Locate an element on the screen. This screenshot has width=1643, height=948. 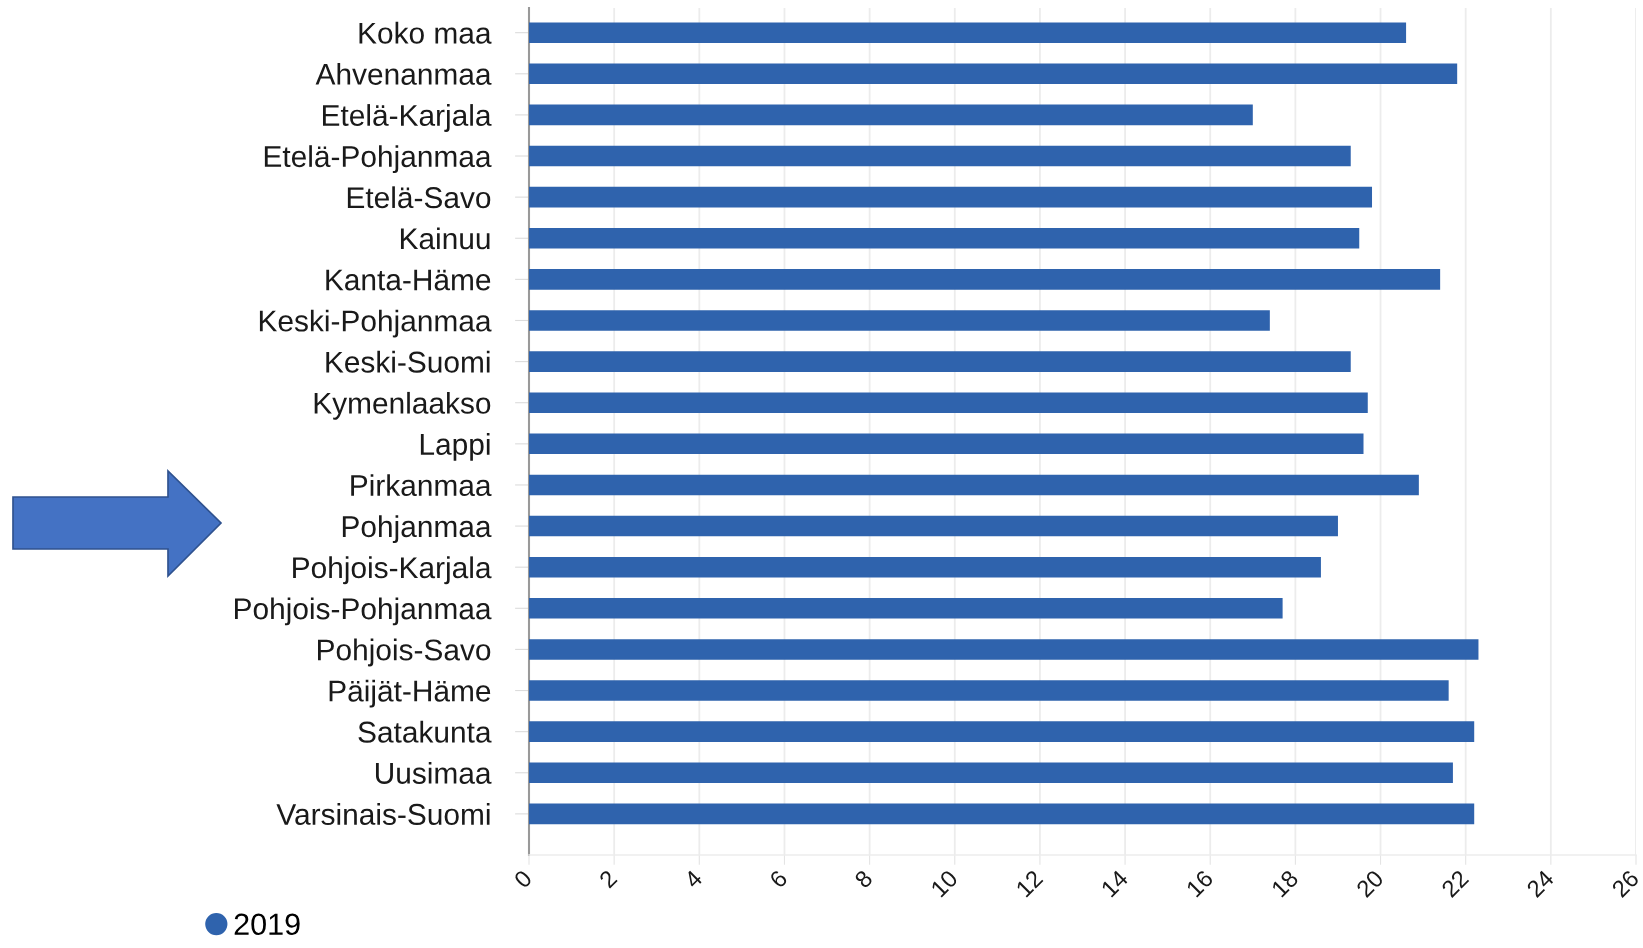
y-tick-label: Pohjois-Karjala is located at coordinates (392, 570).